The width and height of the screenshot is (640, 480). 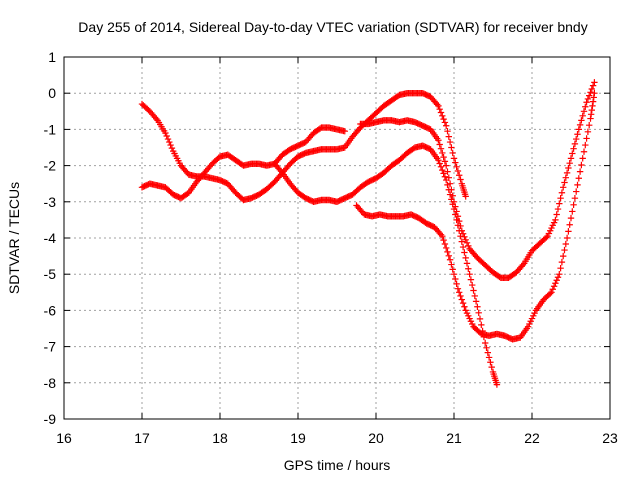 I want to click on y-tick-label: -3, so click(x=50, y=202).